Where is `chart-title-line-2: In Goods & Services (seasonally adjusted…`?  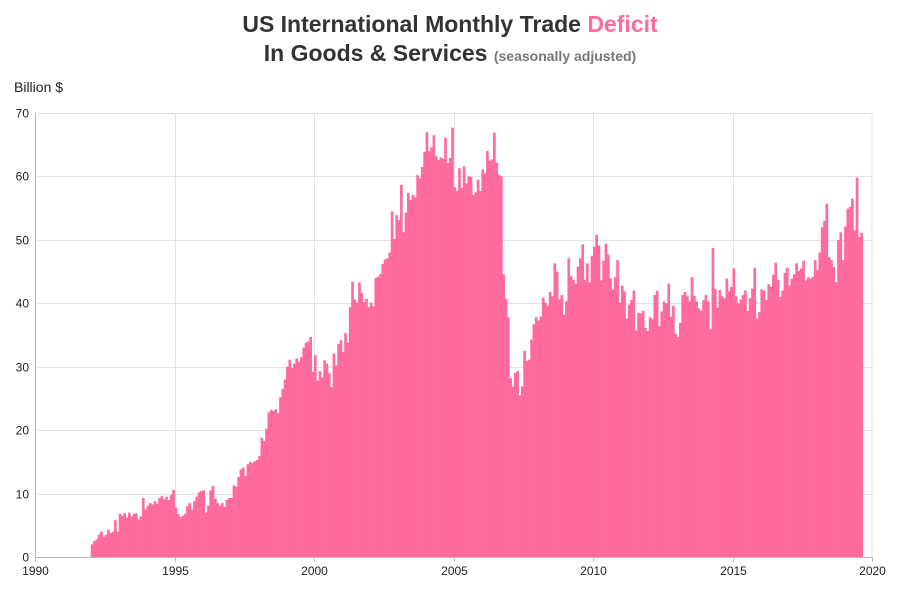
chart-title-line-2: In Goods & Services (seasonally adjusted… is located at coordinates (450, 55).